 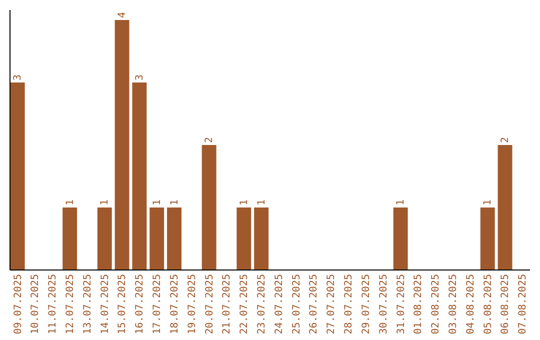 What do you see at coordinates (332, 304) in the screenshot?
I see `x-tick-label: 27.07.2025` at bounding box center [332, 304].